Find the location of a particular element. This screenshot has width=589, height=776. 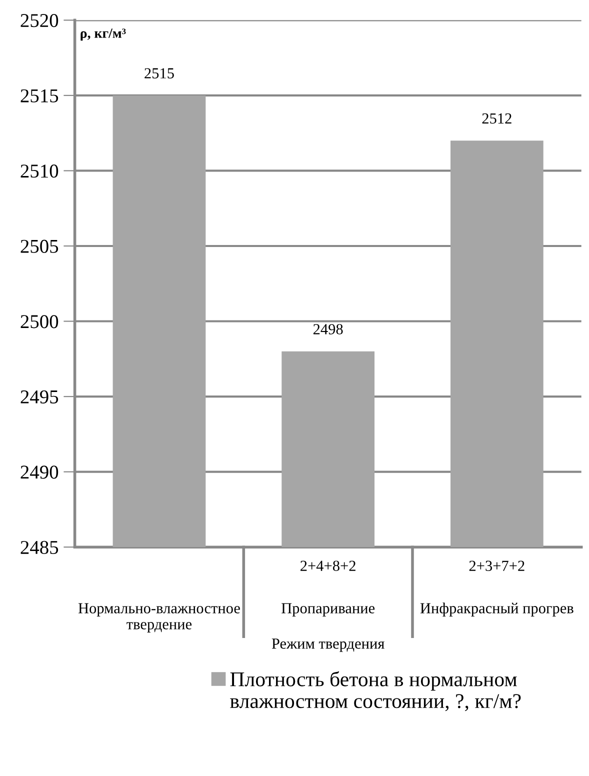

y-tick-label: 2510 is located at coordinates (39, 171).